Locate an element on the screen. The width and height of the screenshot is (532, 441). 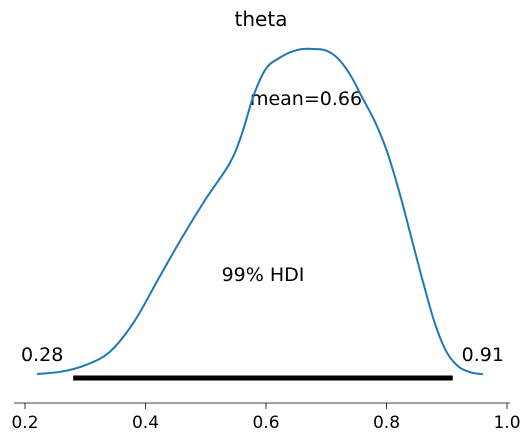
mean-annotation: mean=0.66 is located at coordinates (306, 99).